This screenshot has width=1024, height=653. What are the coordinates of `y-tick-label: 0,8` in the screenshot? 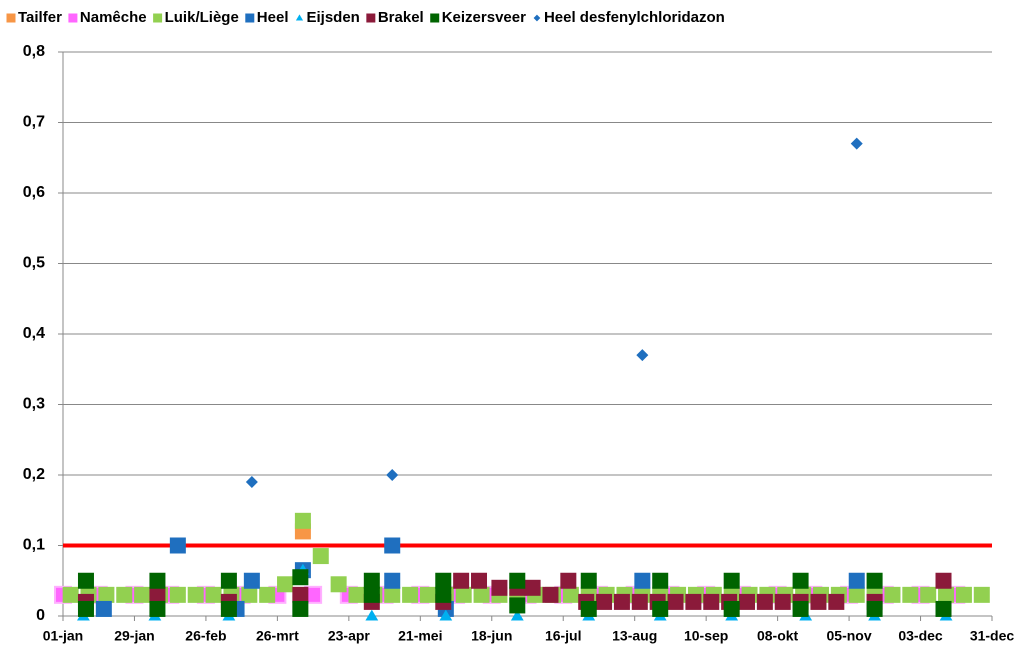 It's located at (34, 51).